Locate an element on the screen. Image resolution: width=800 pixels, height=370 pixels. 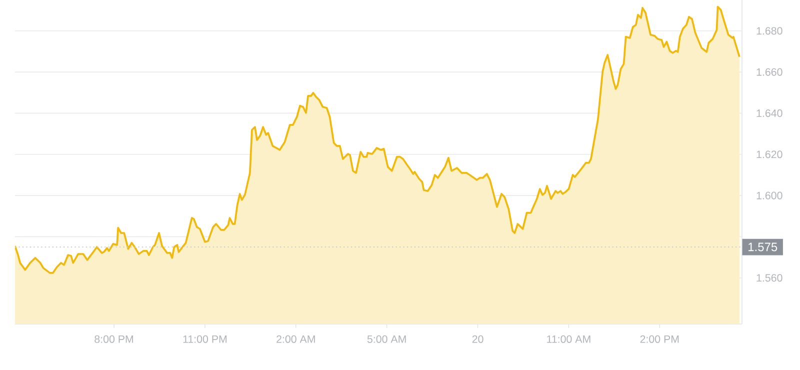
x-tick-label: 8:00 PM is located at coordinates (114, 339).